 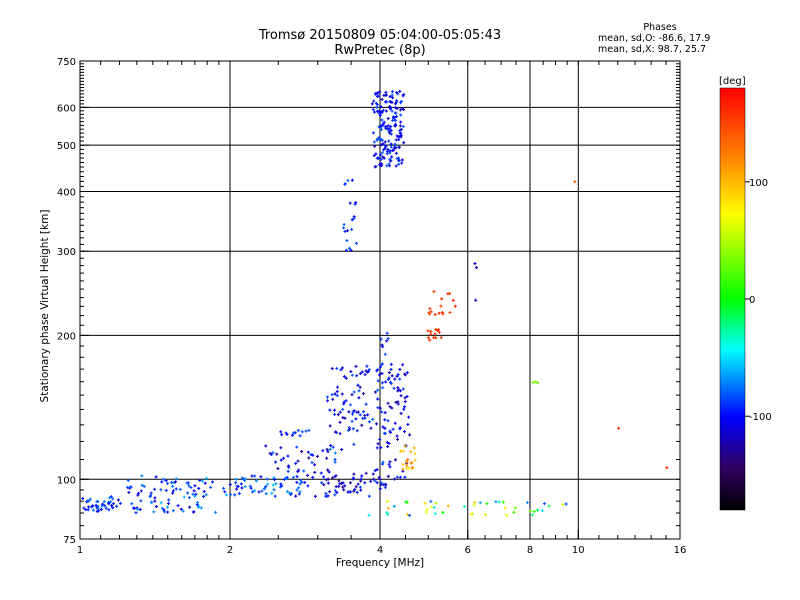 What do you see at coordinates (752, 300) in the screenshot?
I see `colorbar-tick-label: 0` at bounding box center [752, 300].